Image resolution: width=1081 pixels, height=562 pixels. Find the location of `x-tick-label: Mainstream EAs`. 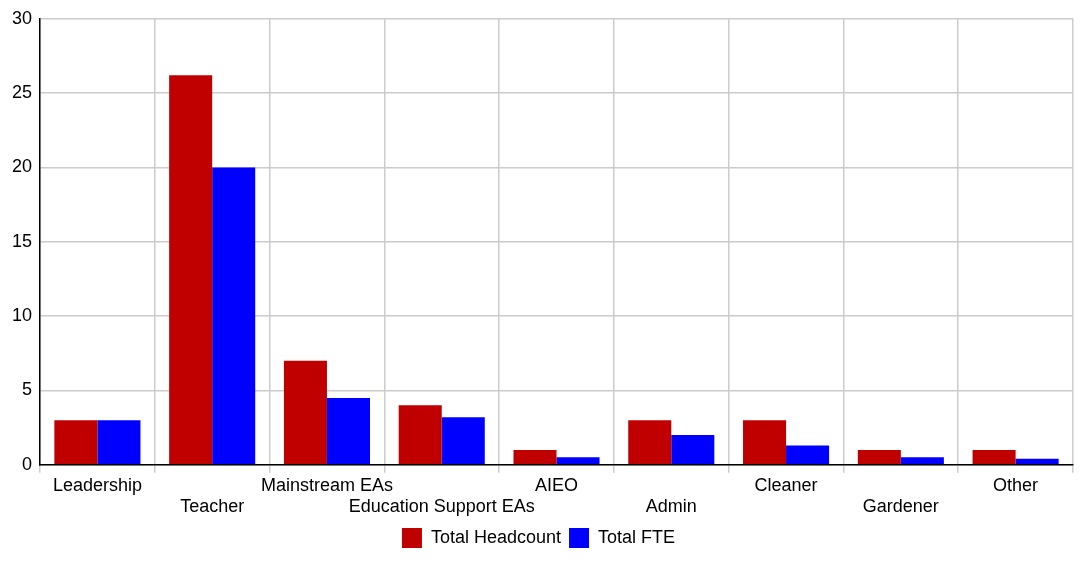

x-tick-label: Mainstream EAs is located at coordinates (326, 484).